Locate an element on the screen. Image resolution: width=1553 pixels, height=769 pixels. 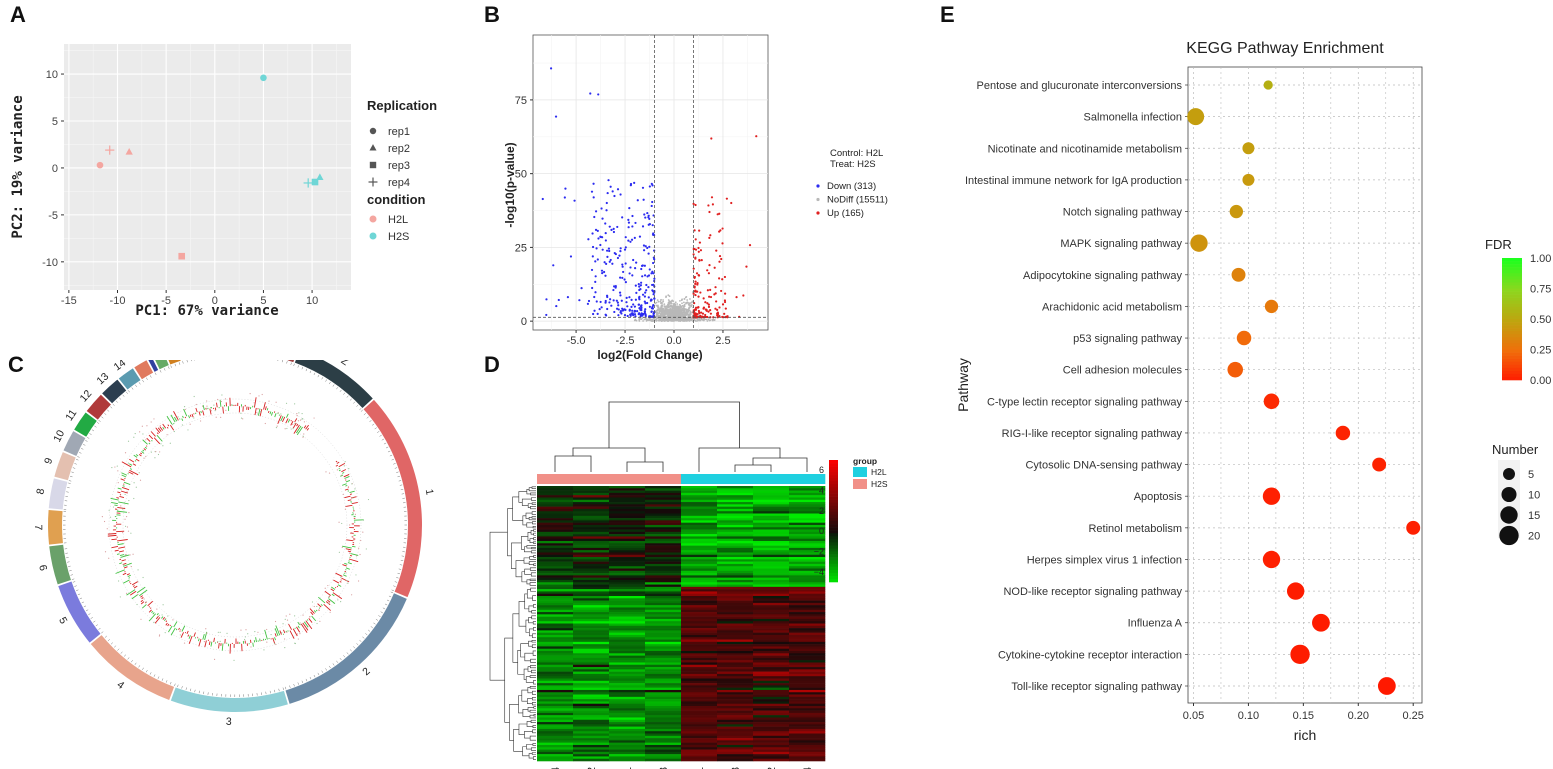
circos-chromosome-label: 6 is located at coordinates (42, 568).